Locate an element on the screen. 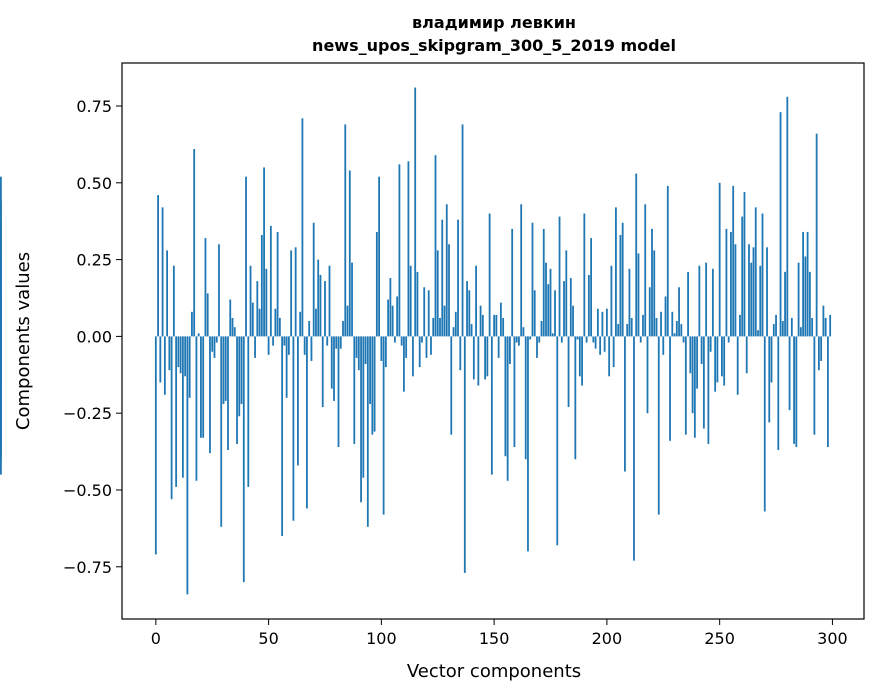 Image resolution: width=880 pixels, height=696 pixels. chart-title: владимир левкин is located at coordinates (494, 22).